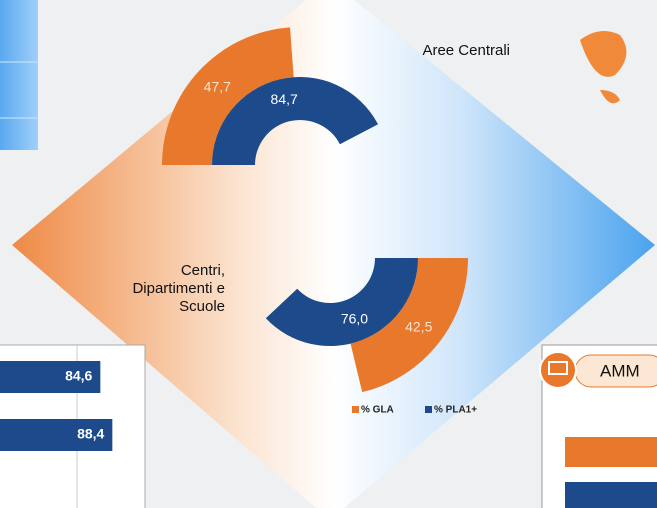 The height and width of the screenshot is (508, 657). Describe the element at coordinates (620, 370) in the screenshot. I see `amm-title: AMM` at that location.